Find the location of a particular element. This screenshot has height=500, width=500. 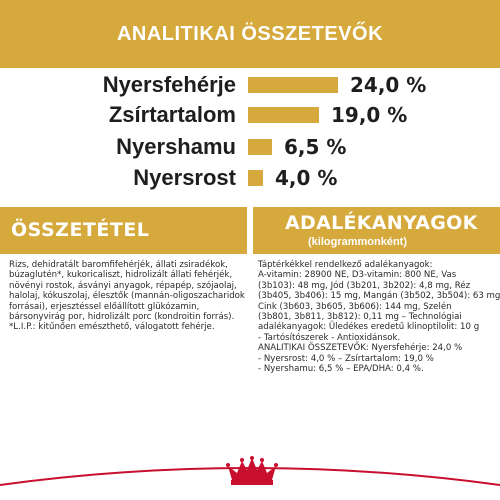

crown-icon is located at coordinates (252, 470).